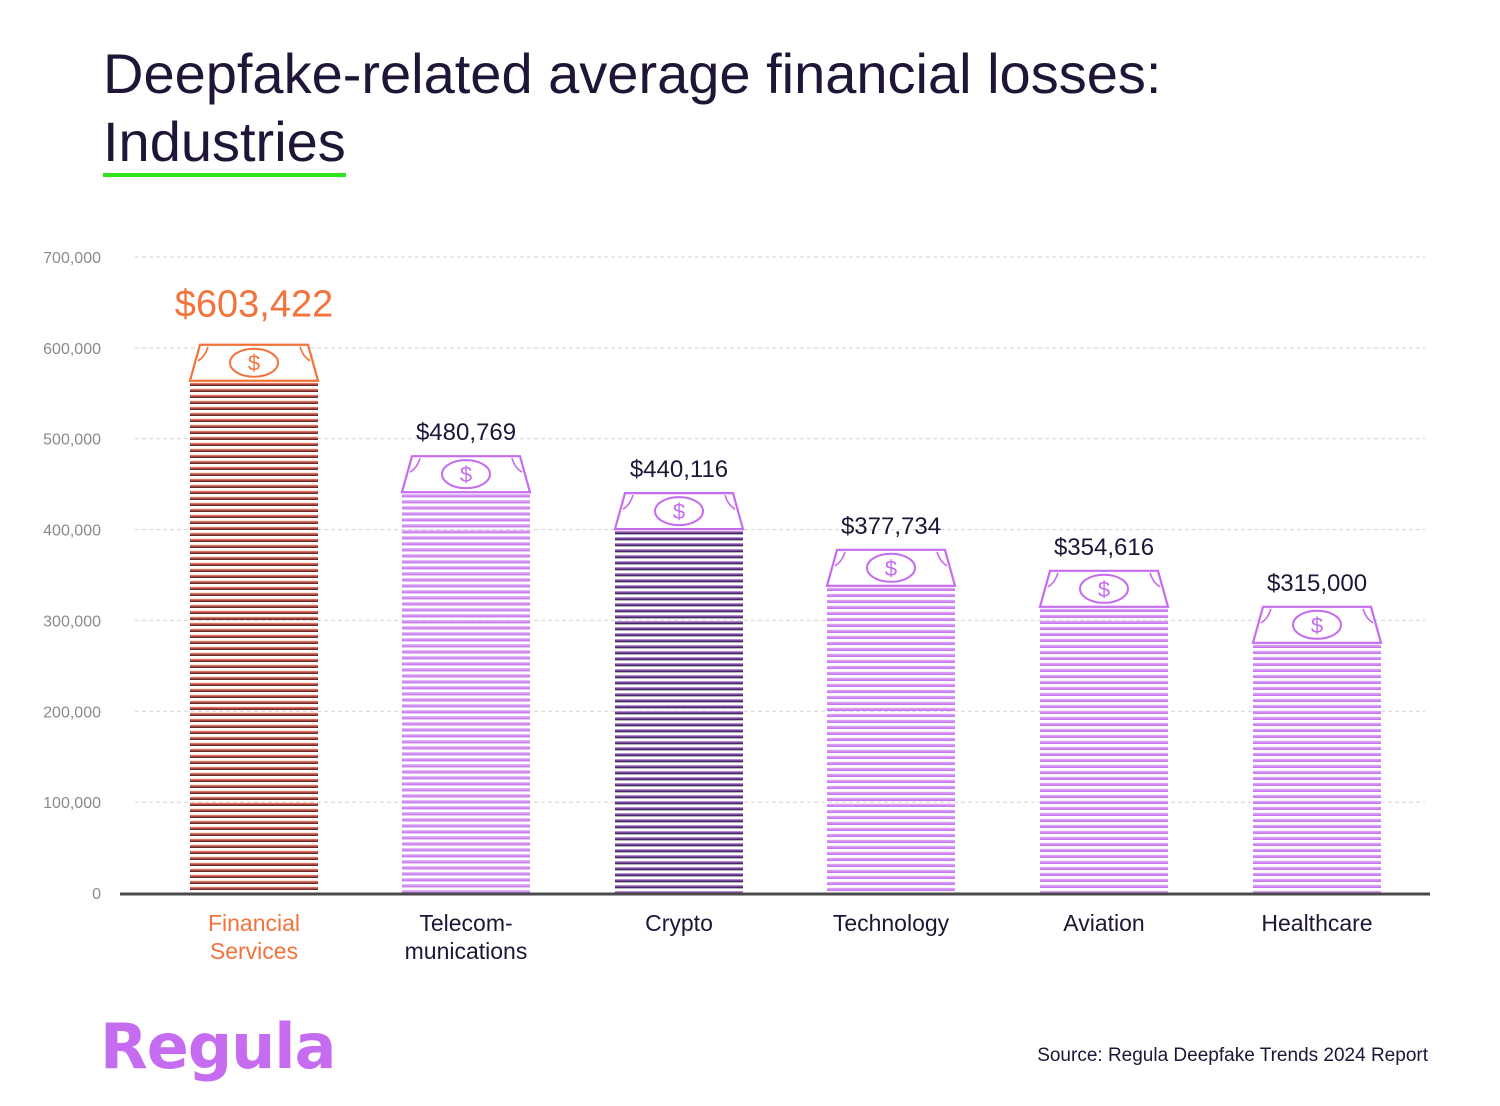 This screenshot has height=1106, width=1500. Describe the element at coordinates (466, 474) in the screenshot. I see `banknote` at that location.